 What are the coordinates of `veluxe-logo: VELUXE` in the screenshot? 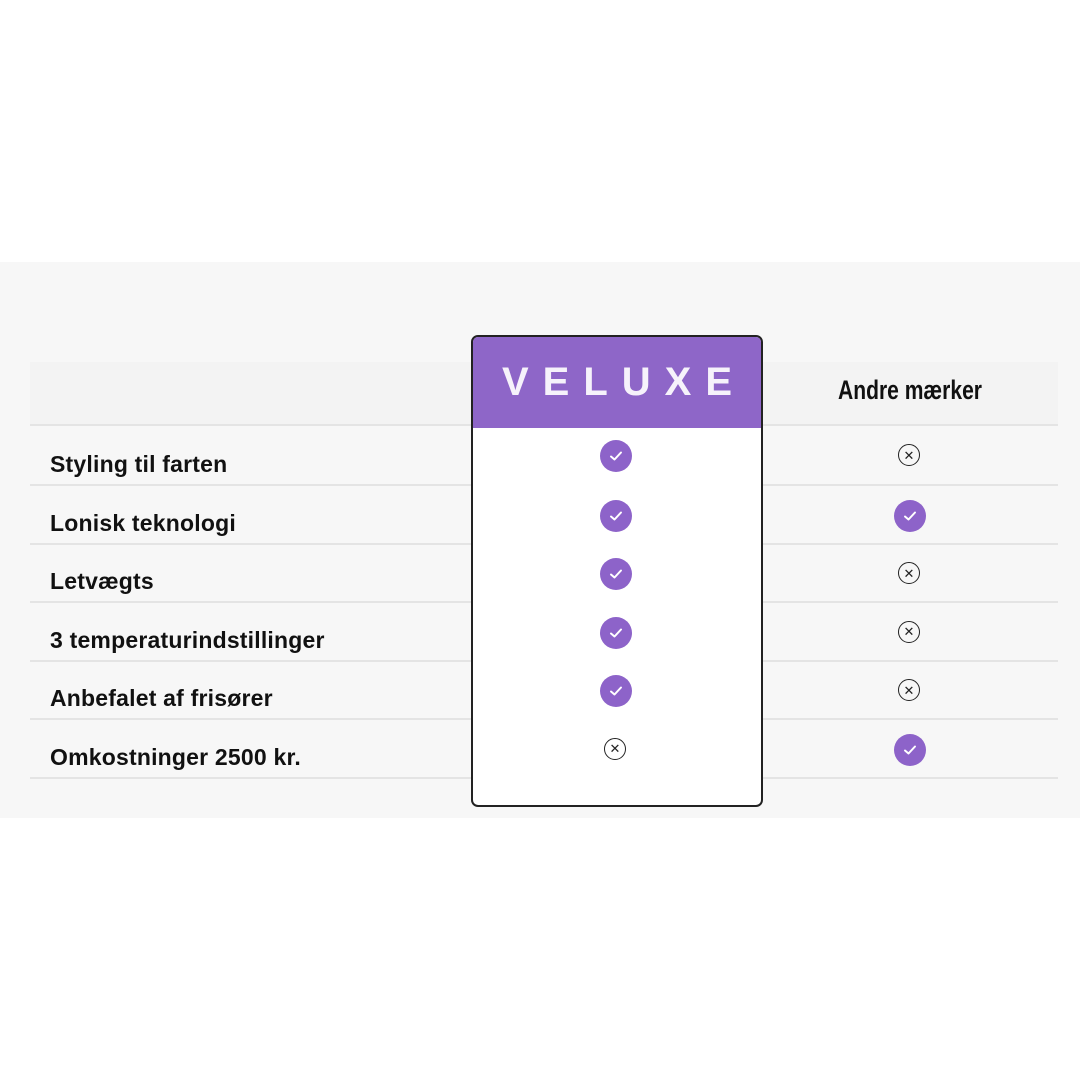 It's located at (617, 382).